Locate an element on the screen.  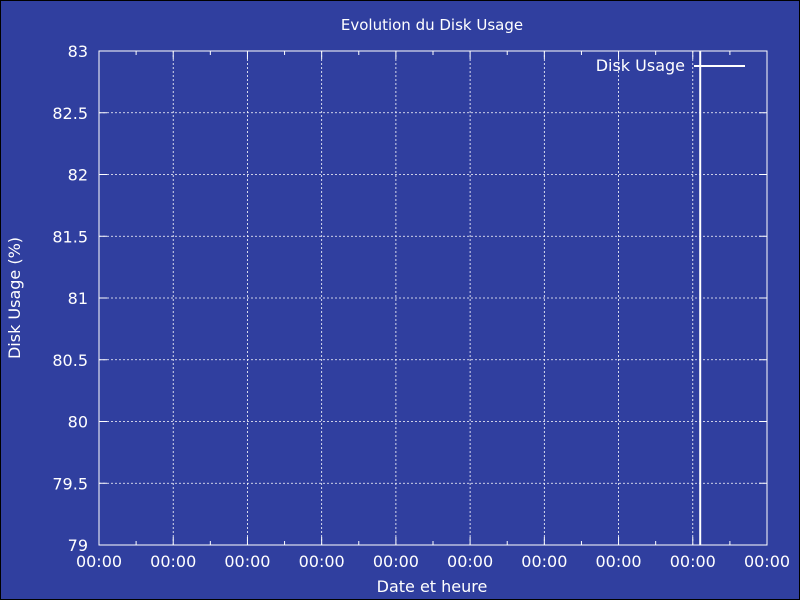
y-axis-label: Disk Usage (%) is located at coordinates (14, 298).